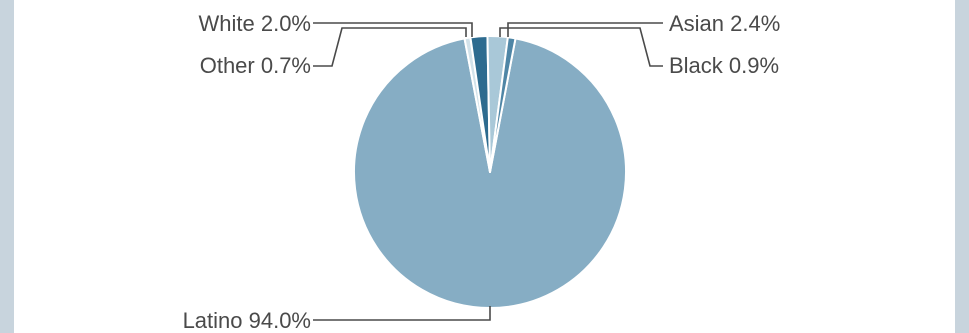 This screenshot has width=969, height=333. Describe the element at coordinates (255, 23) in the screenshot. I see `label-white: White 2.0%` at that location.